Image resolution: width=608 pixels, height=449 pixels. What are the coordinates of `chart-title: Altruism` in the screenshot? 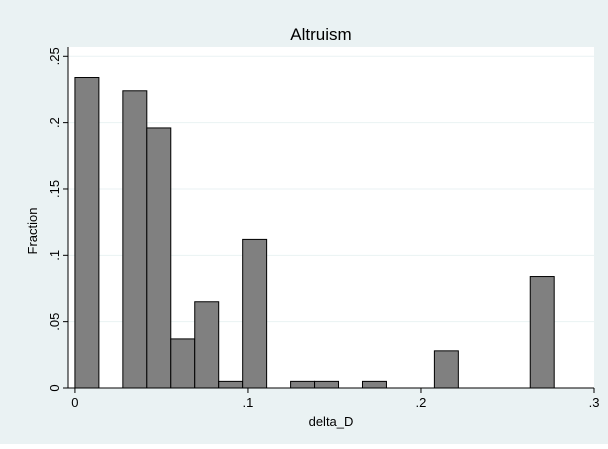 It's located at (320, 34).